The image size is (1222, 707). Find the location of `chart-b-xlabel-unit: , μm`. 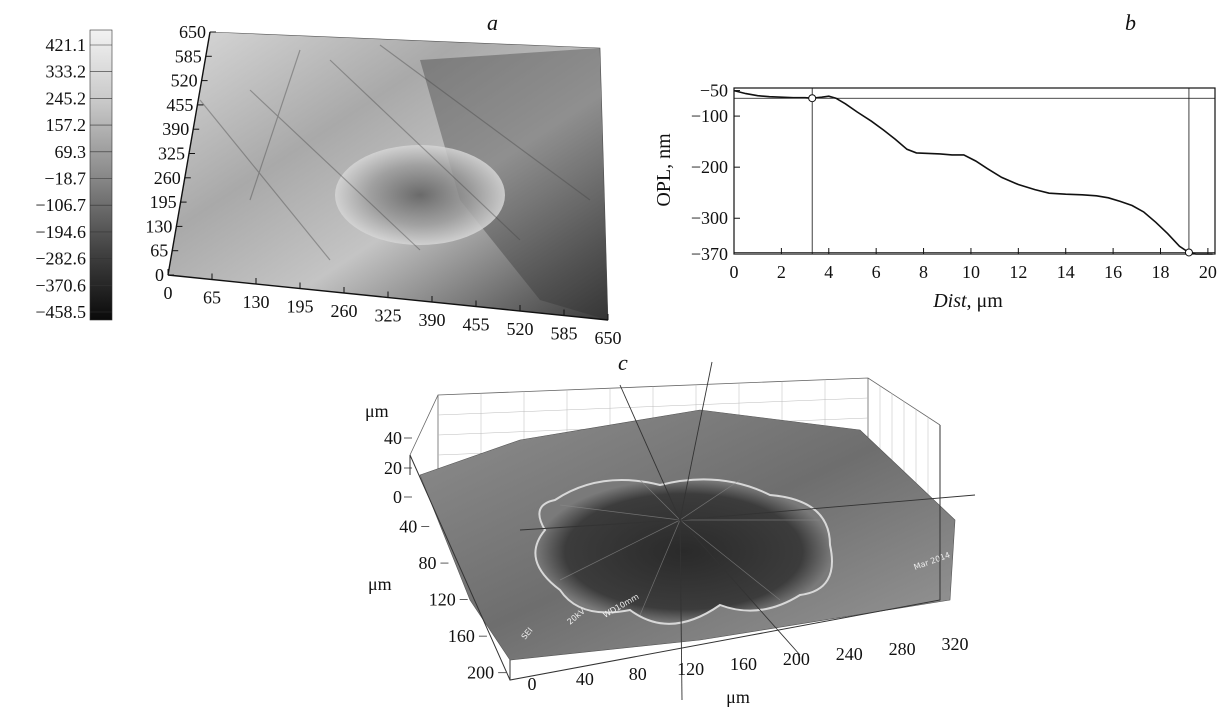

chart-b-xlabel-unit: , μm is located at coordinates (985, 301).